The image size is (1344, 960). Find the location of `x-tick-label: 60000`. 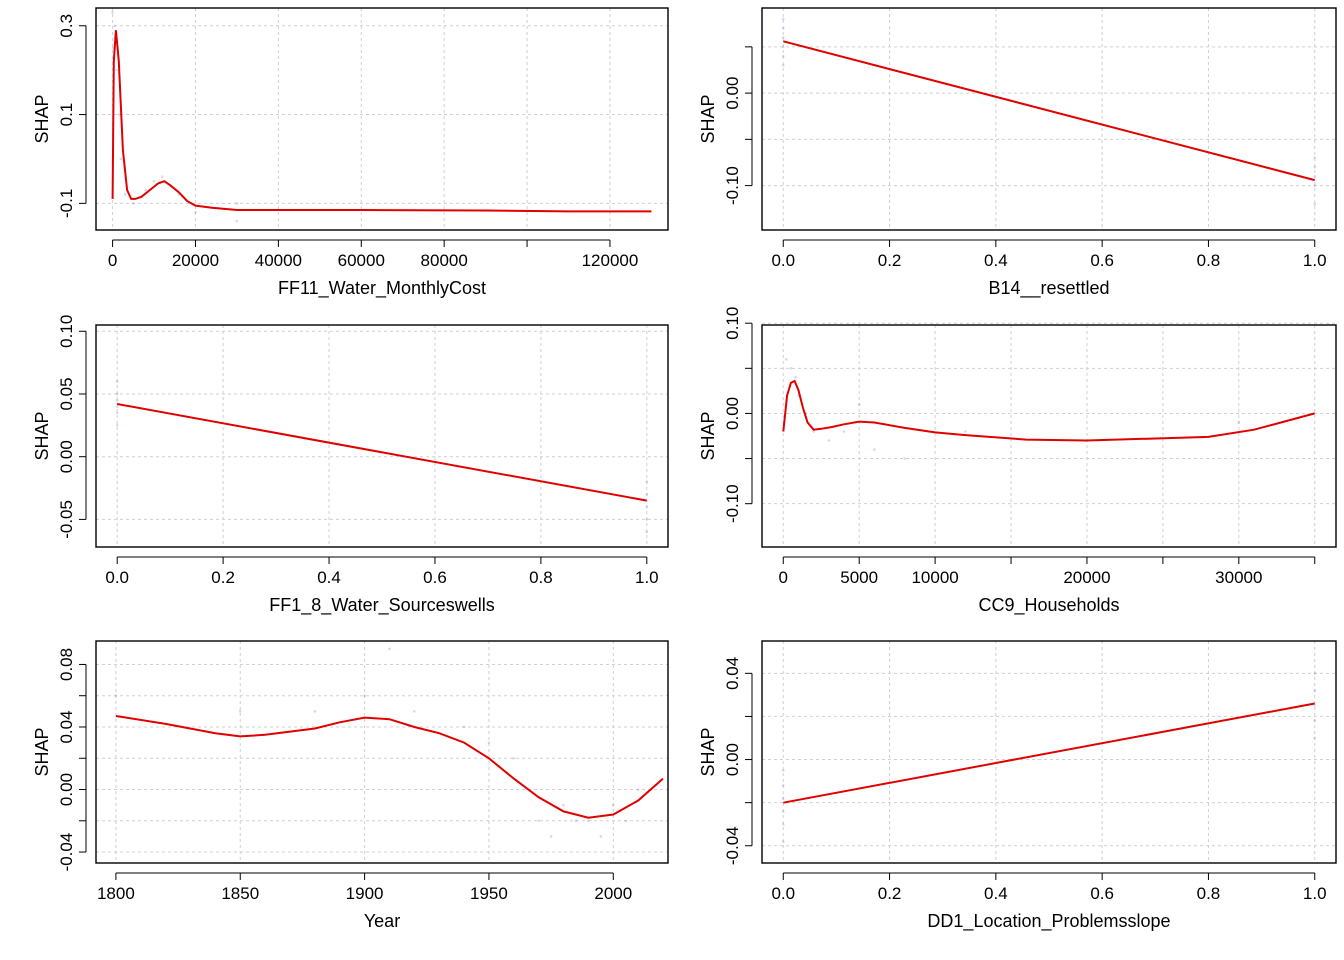

x-tick-label: 60000 is located at coordinates (361, 260).